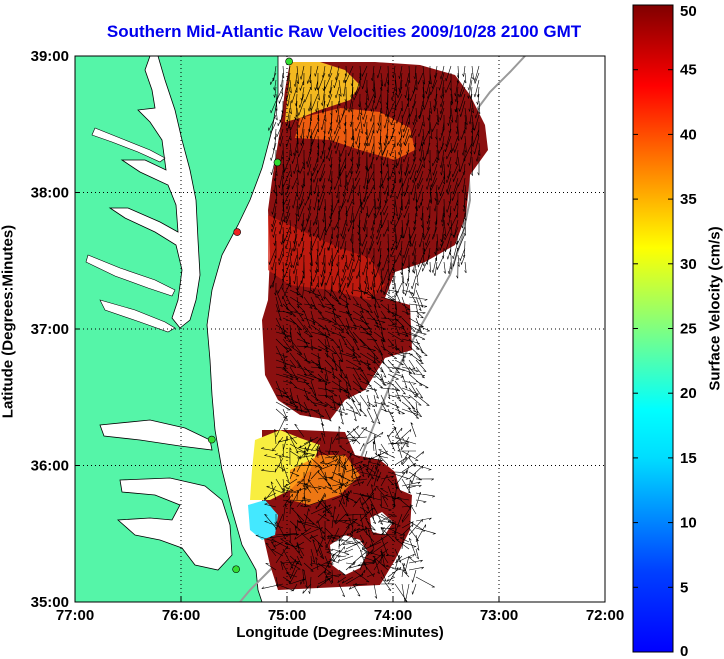 This screenshot has height=659, width=724. Describe the element at coordinates (688, 393) in the screenshot. I see `colorbar-tick-label: 20` at that location.